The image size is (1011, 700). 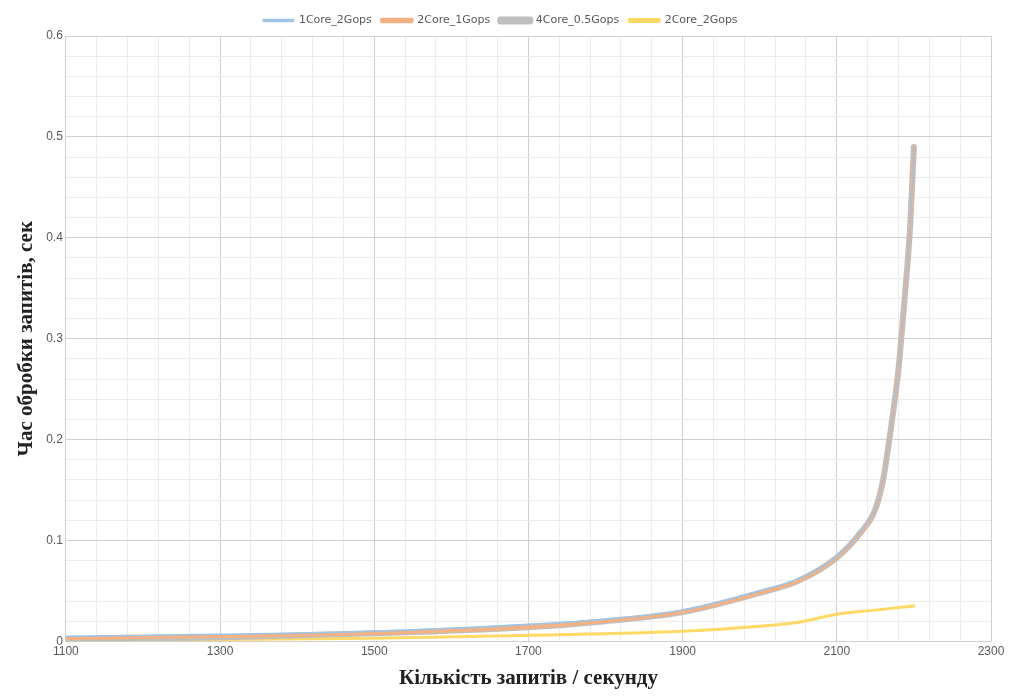 I want to click on y-tick-label: 0.5, so click(x=55, y=136).